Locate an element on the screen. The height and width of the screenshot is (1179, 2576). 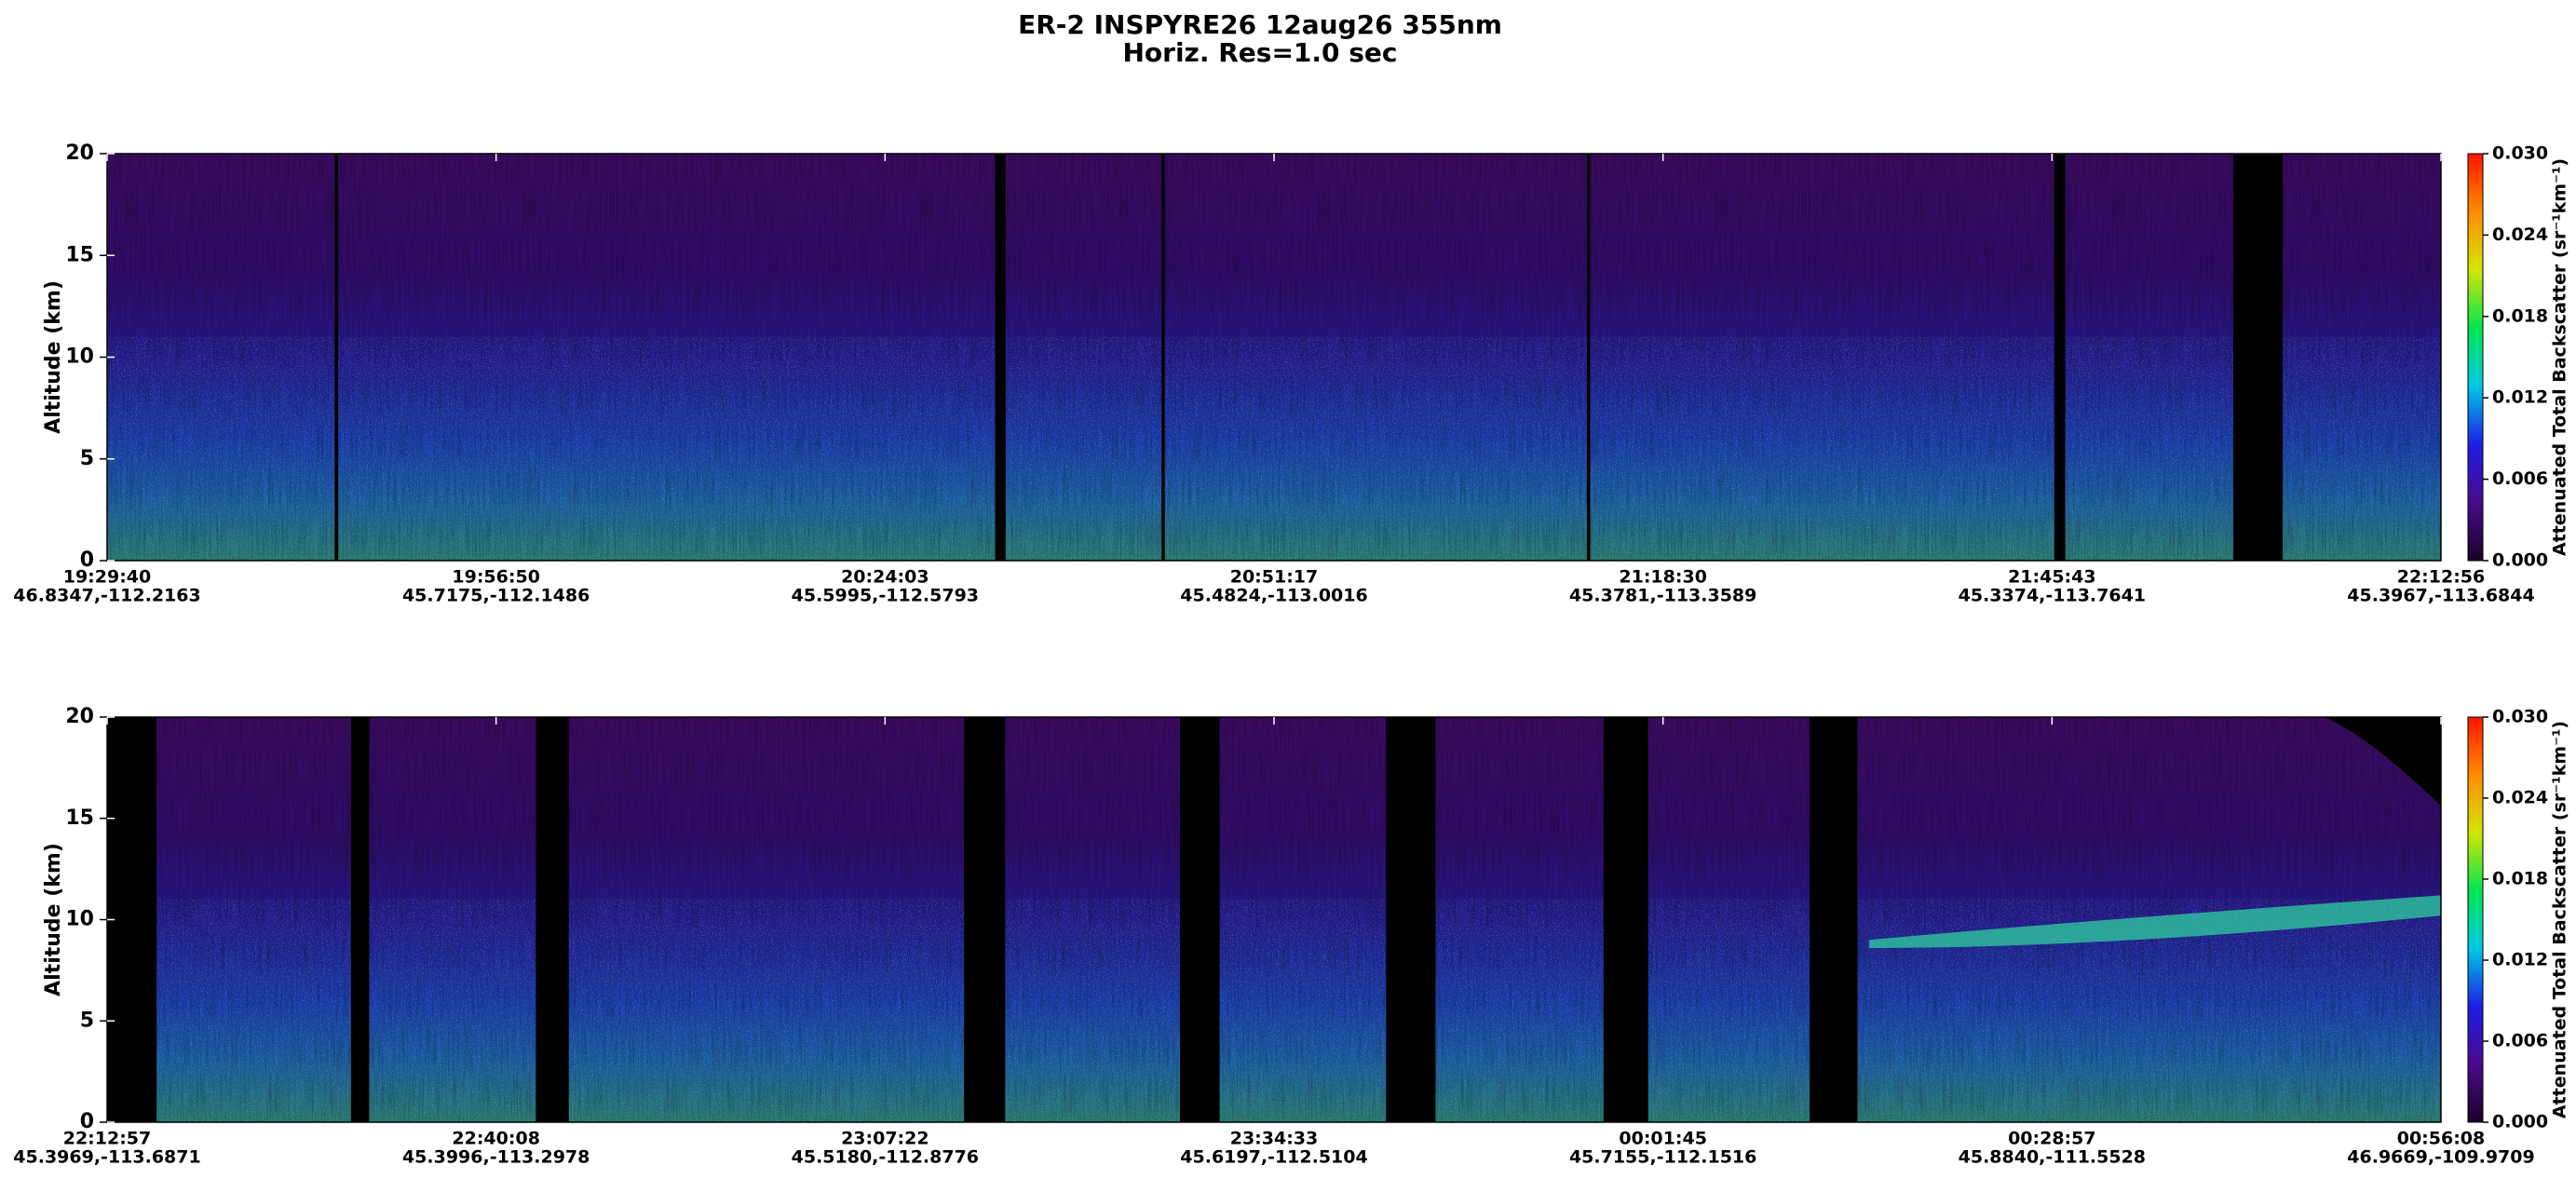
cirrus-layer is located at coordinates (2155, 921).